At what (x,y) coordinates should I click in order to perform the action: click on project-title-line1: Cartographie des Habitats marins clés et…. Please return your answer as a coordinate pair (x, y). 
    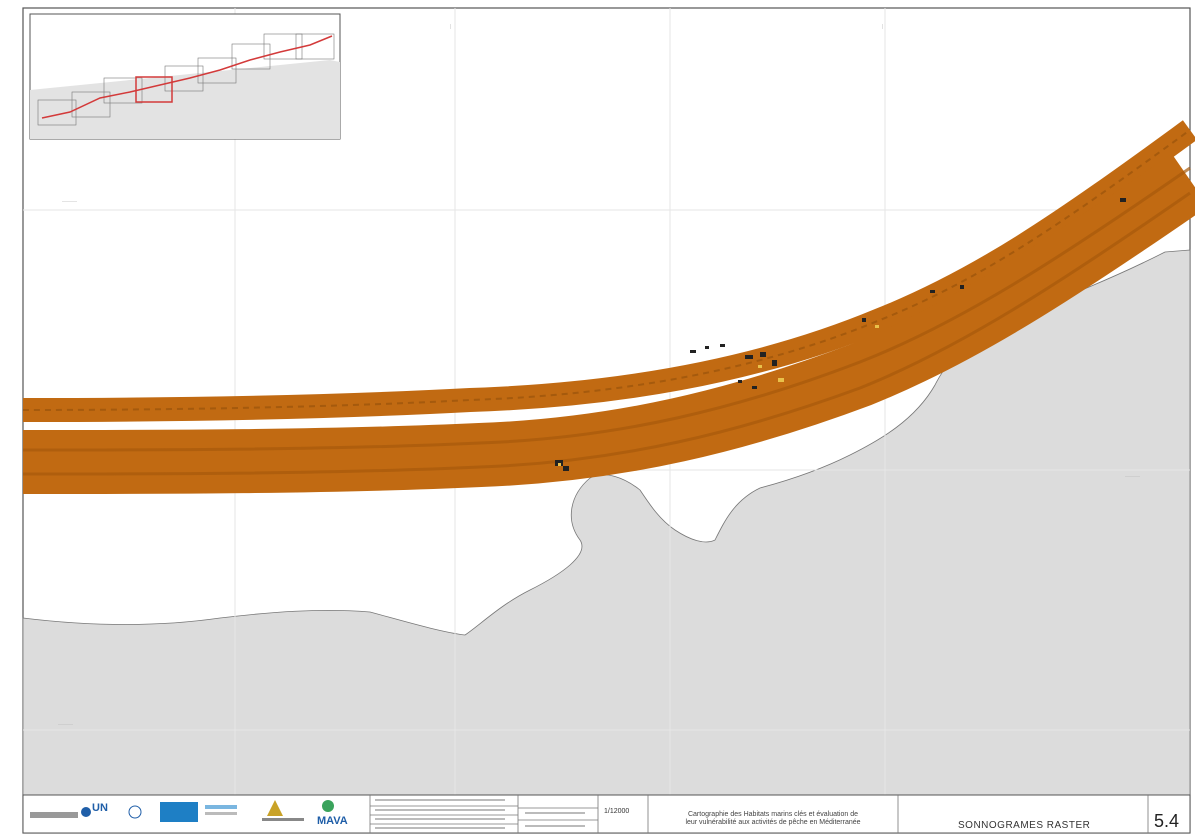
    Looking at the image, I should click on (773, 814).